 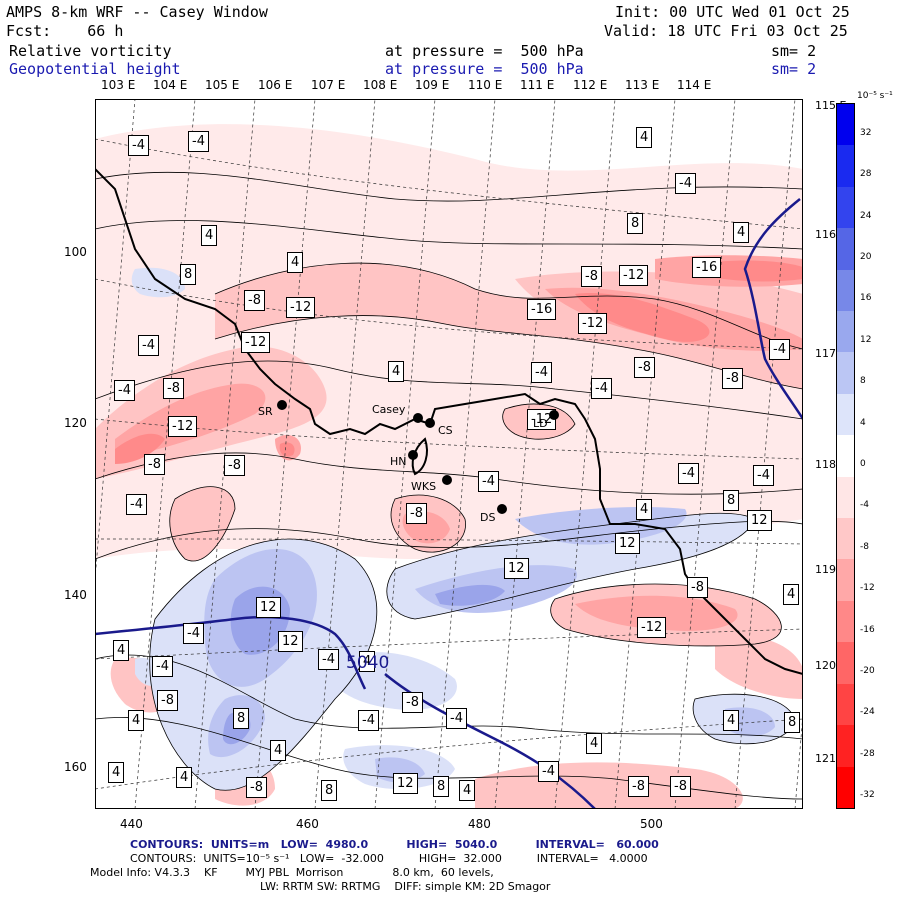 What do you see at coordinates (864, 546) in the screenshot?
I see `colorbar-label: -8` at bounding box center [864, 546].